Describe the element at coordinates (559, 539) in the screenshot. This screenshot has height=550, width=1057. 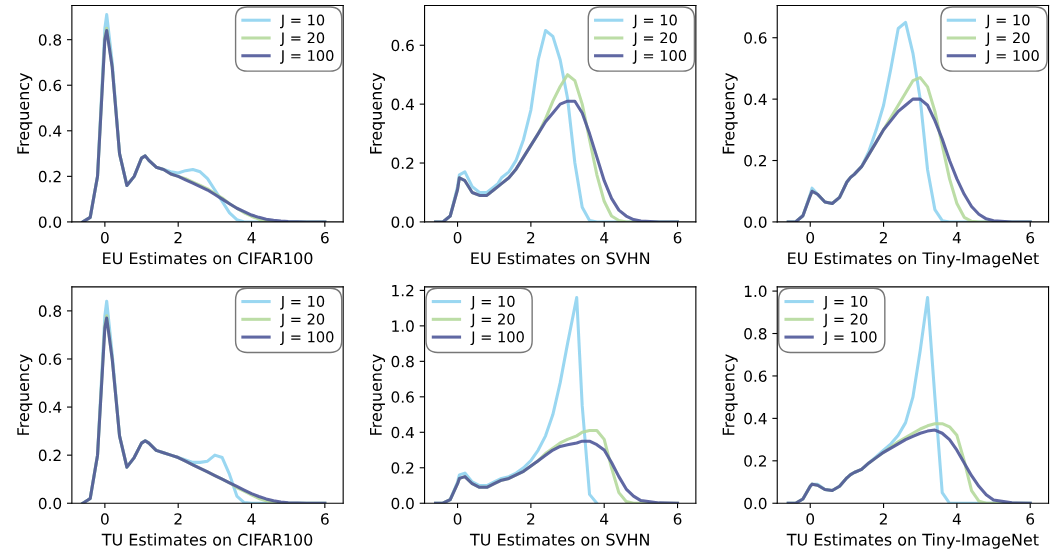
I see `x-axis-title: TU Estimates on SVHN` at that location.